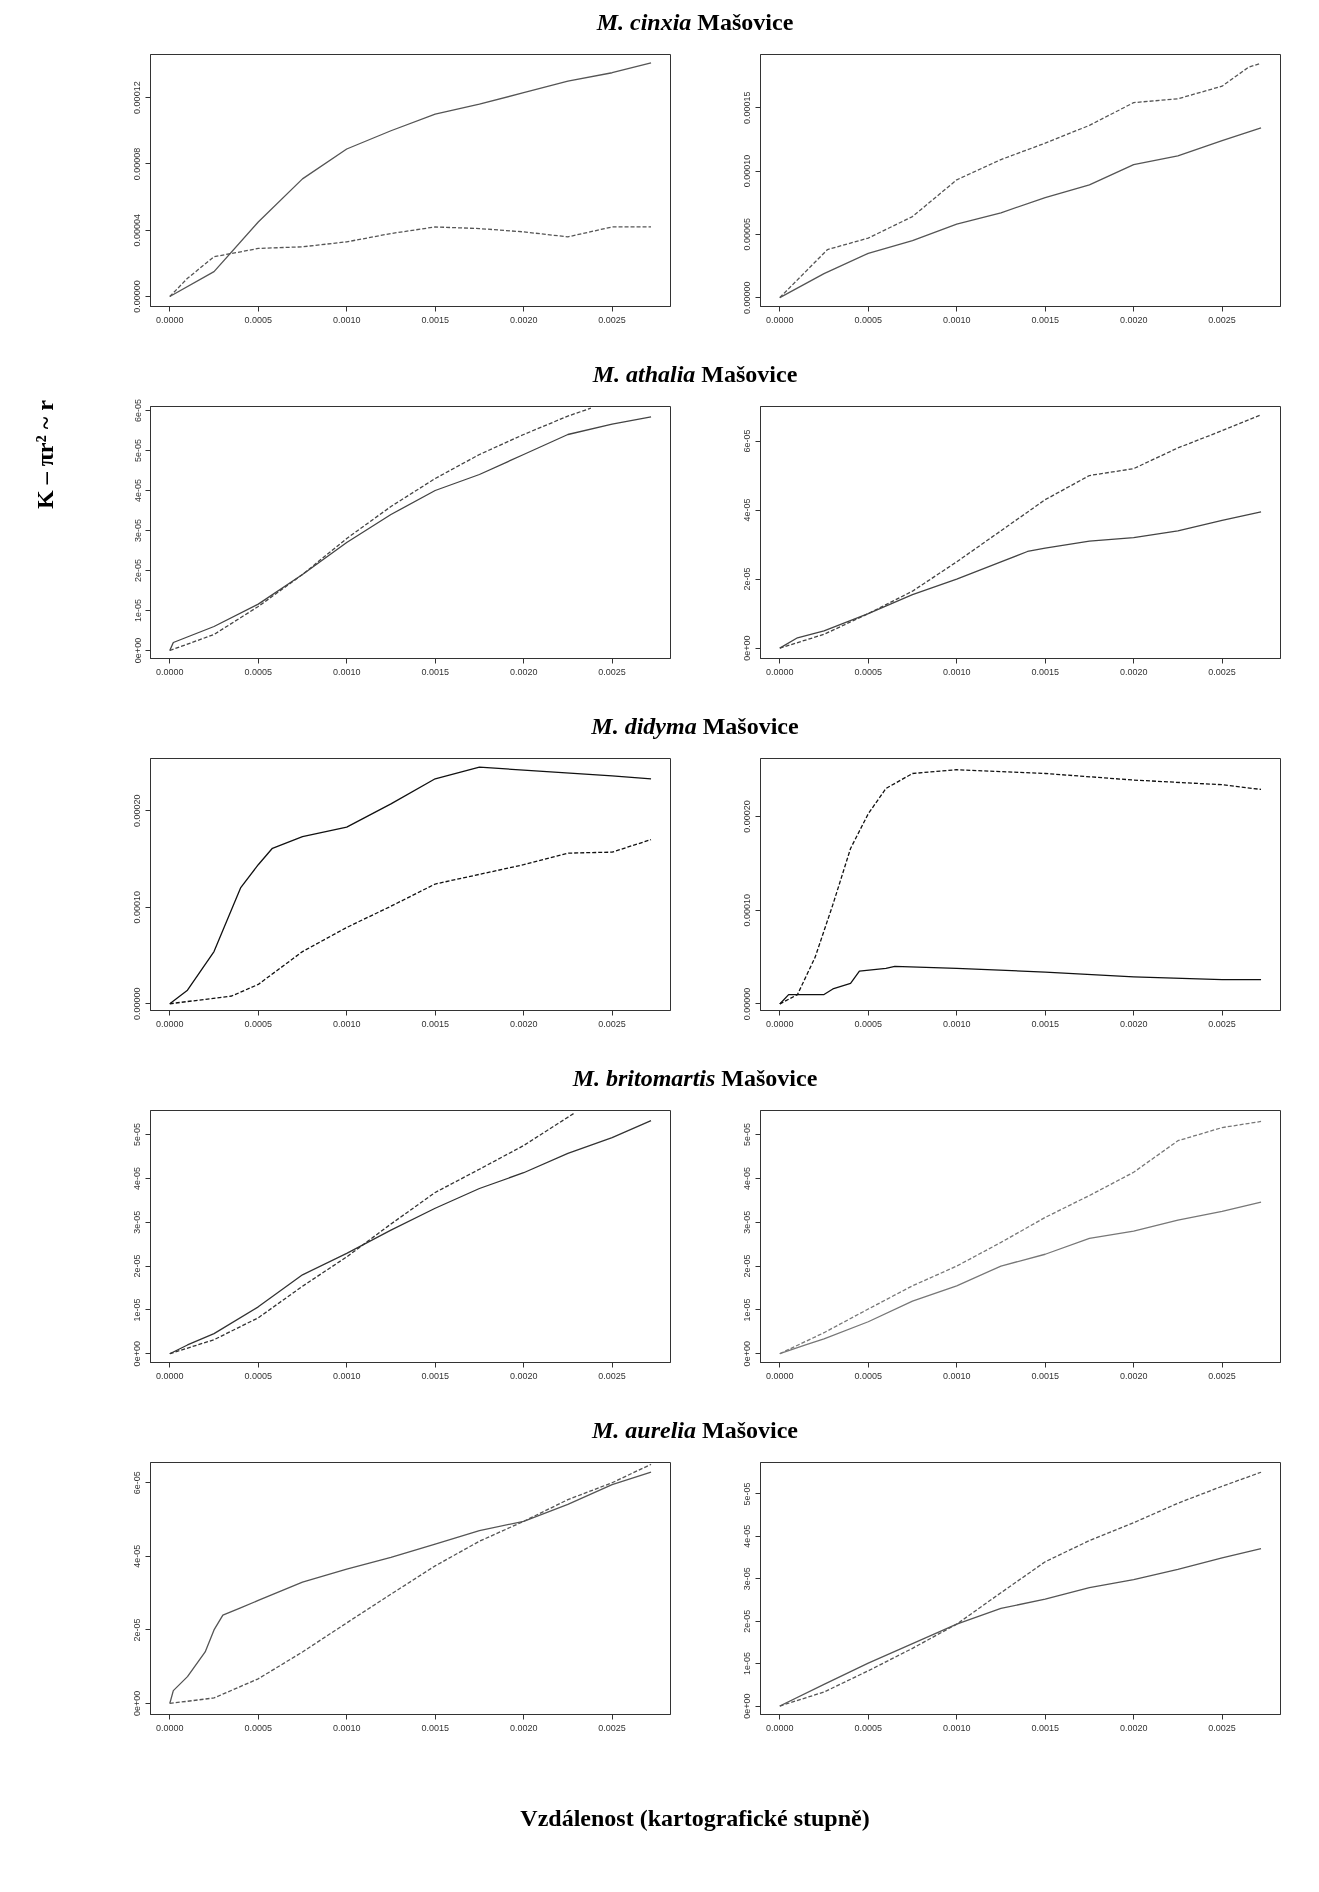 This screenshot has width=1319, height=1892. What do you see at coordinates (695, 1430) in the screenshot?
I see `chart-title: M. aurelia Mašovice` at bounding box center [695, 1430].